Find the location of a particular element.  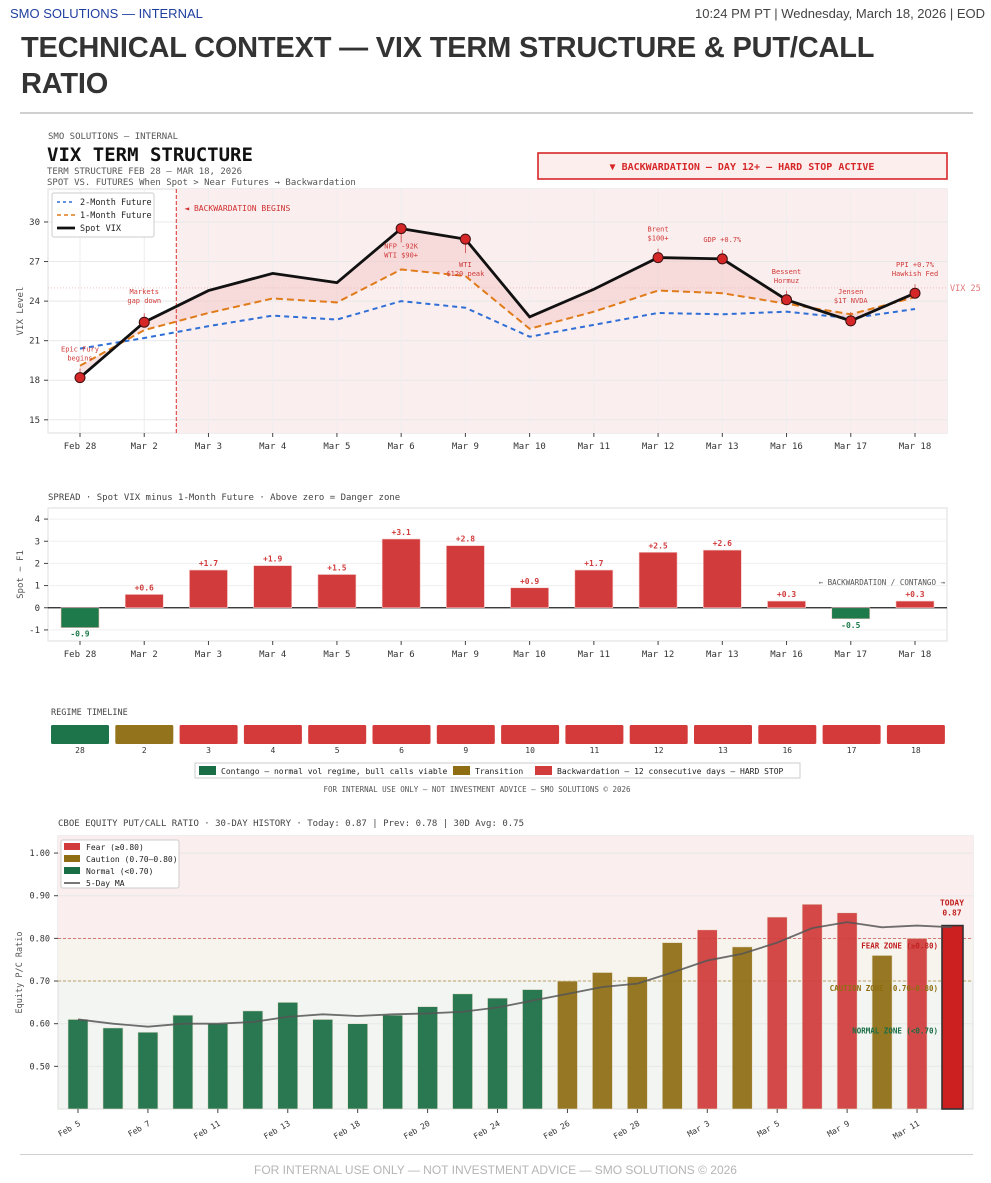

x-tick-label: Mar 5 is located at coordinates (769, 1129).